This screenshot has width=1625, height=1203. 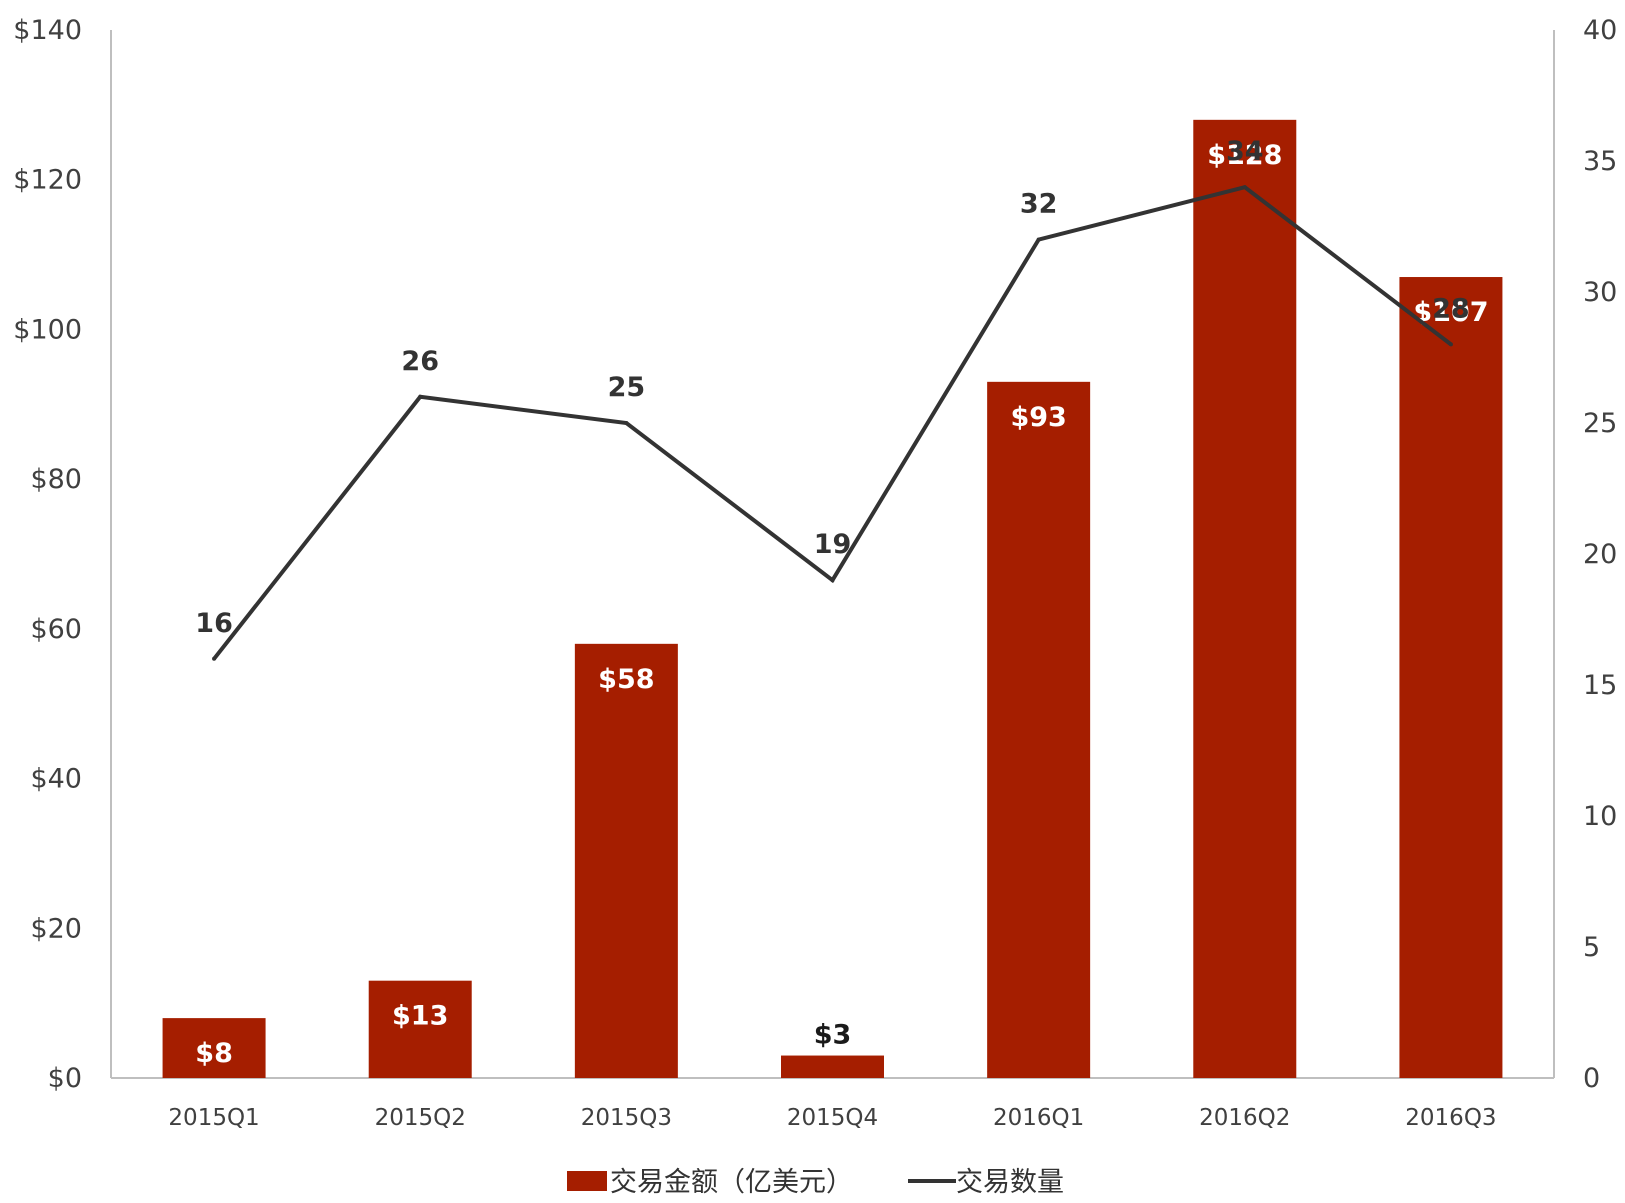 I want to click on x-tick-label: 2015Q4, so click(x=832, y=1118).